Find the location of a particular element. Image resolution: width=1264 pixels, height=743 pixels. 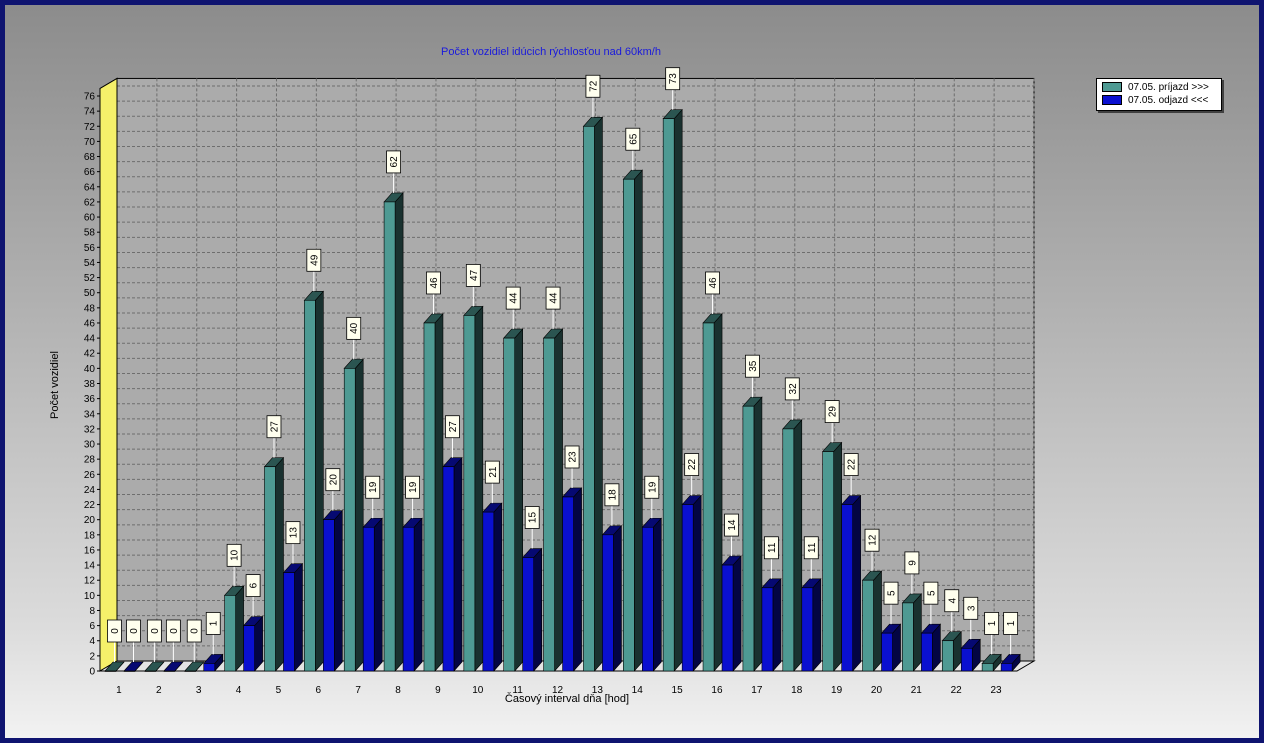

data-label: 1 is located at coordinates (992, 633).